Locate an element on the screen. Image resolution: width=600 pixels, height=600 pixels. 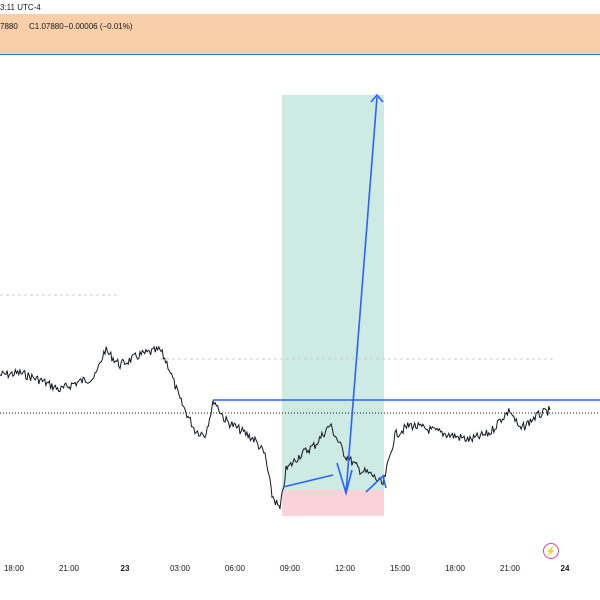
change-value: −0.00006 (−0.01%) is located at coordinates (98, 26).